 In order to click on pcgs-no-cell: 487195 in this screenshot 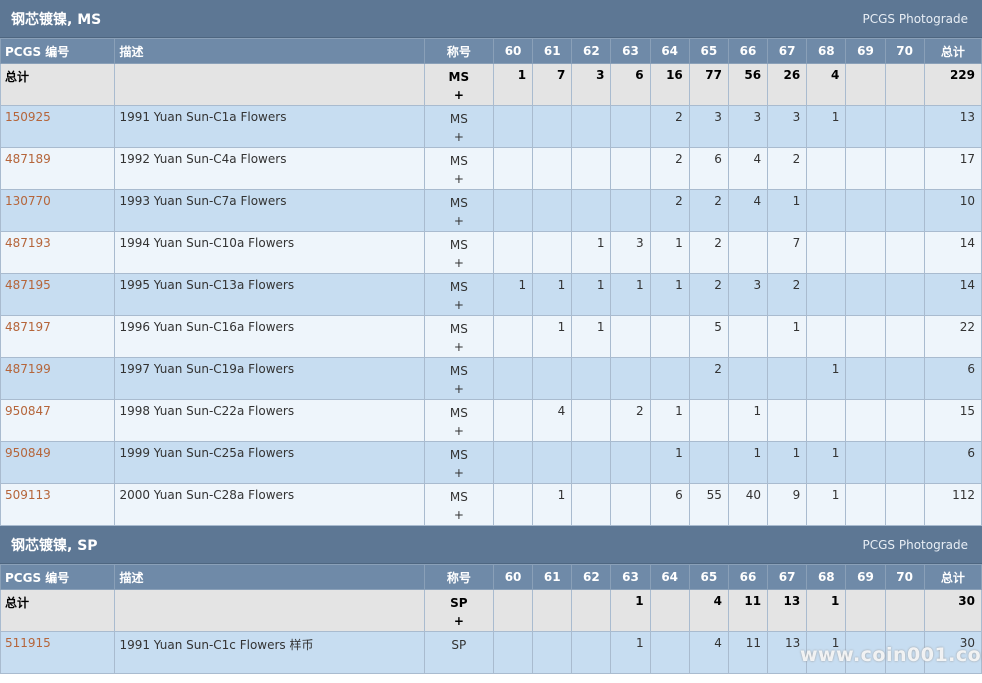, I will do `click(58, 294)`.